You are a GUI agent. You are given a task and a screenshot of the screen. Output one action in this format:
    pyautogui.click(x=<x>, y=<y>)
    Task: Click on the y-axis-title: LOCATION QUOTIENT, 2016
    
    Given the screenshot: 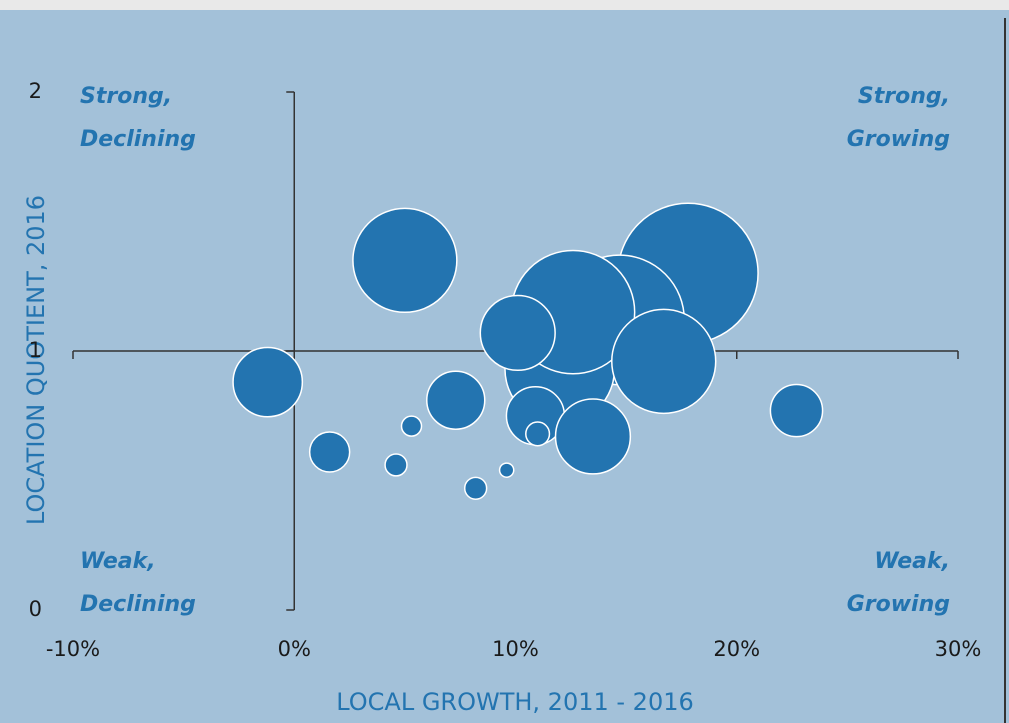 What is the action you would take?
    pyautogui.click(x=36, y=360)
    